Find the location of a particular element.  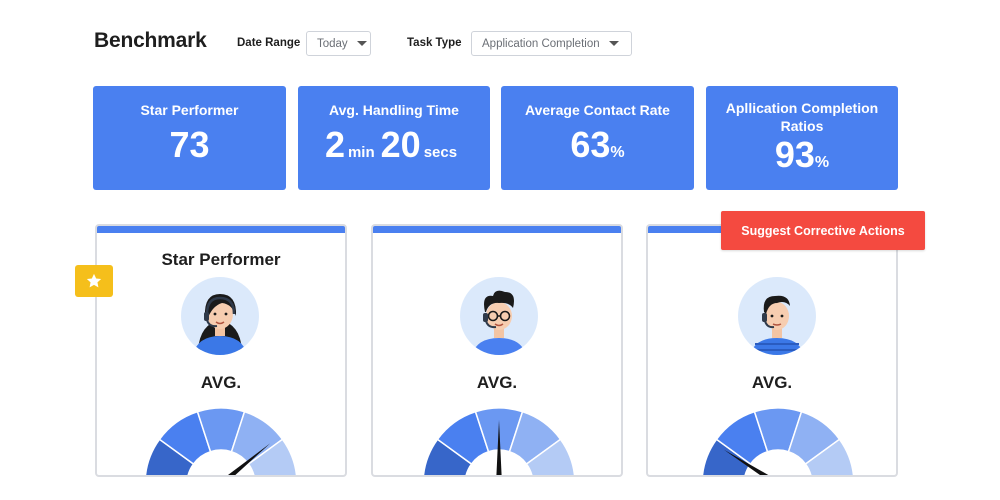

kpi-title: Star Performer is located at coordinates (189, 110).